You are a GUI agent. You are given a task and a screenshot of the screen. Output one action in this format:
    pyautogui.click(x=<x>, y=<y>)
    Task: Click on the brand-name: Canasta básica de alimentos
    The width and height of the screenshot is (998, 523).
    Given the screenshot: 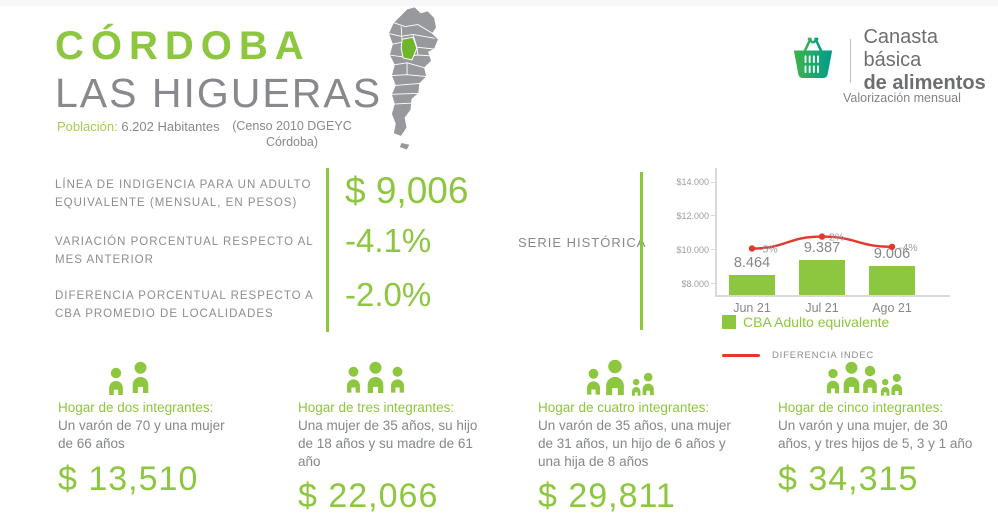 What is the action you would take?
    pyautogui.click(x=930, y=60)
    